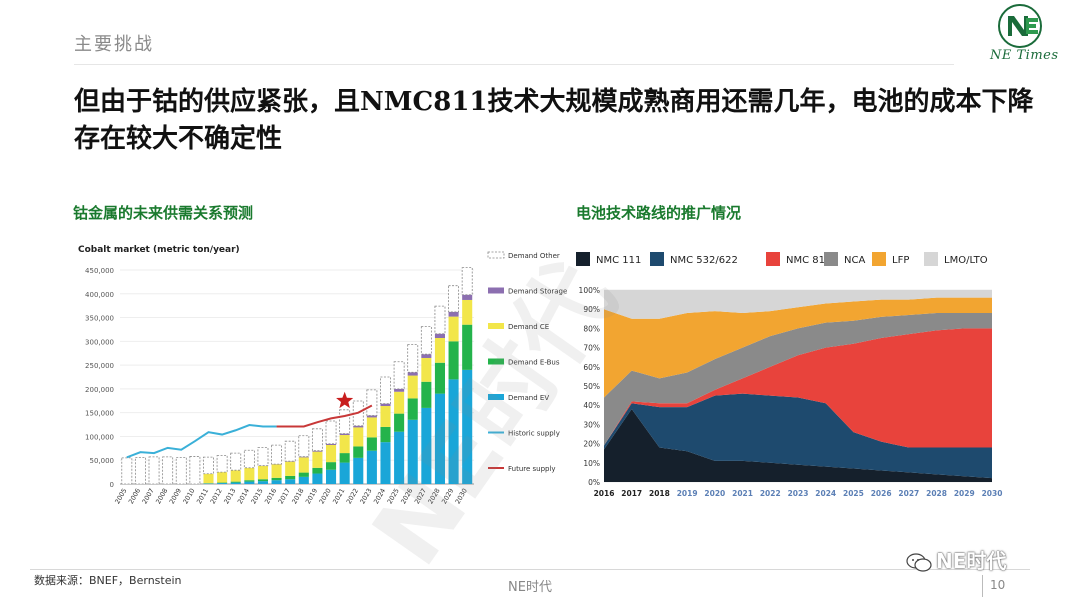 The width and height of the screenshot is (1080, 608). Describe the element at coordinates (534, 363) in the screenshot. I see `legend-label: Demand E-Bus` at that location.